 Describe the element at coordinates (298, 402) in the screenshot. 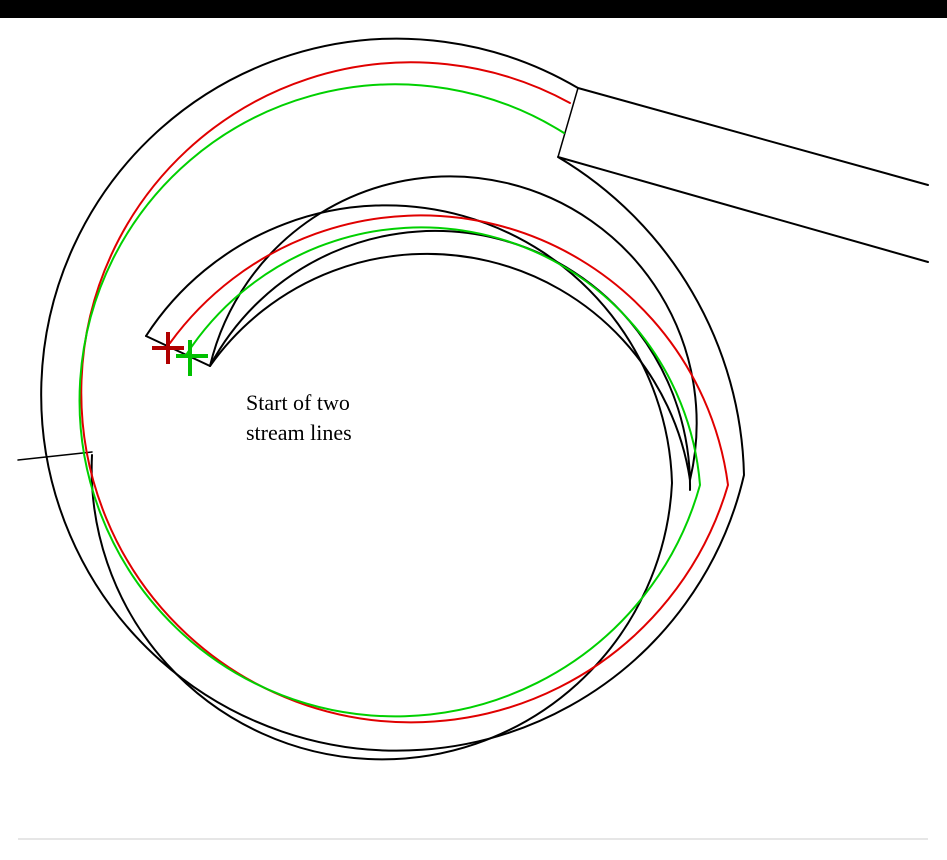

I see `annotation-line-1: Start of two` at that location.